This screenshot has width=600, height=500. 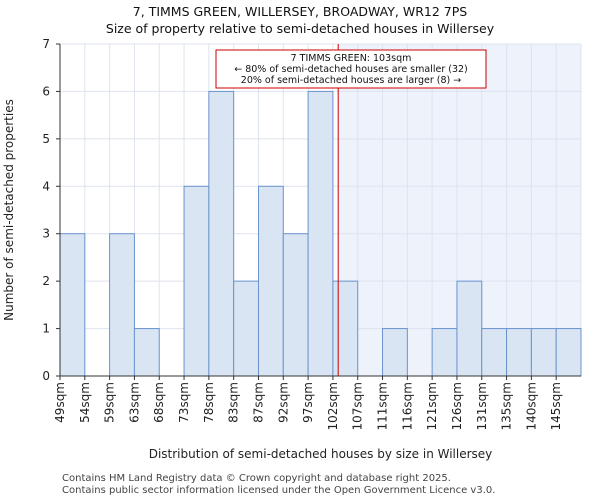 I want to click on bar-87sqm, so click(x=270, y=281).